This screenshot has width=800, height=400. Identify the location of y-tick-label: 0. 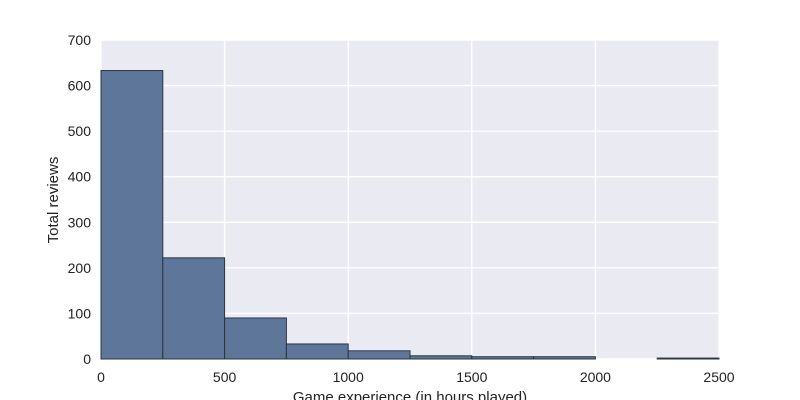
(87, 359).